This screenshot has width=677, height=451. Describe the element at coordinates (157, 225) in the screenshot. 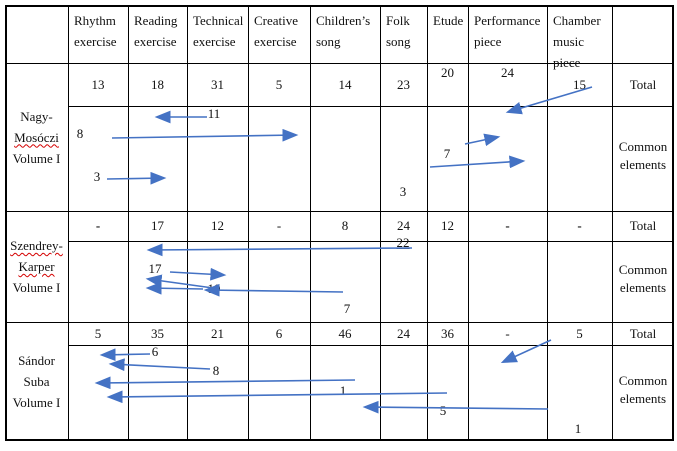

I see `total-value: 17` at that location.